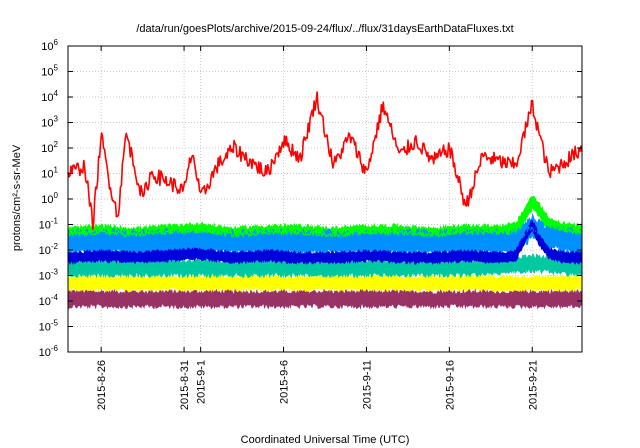  I want to click on series-line-azure, so click(325, 237).